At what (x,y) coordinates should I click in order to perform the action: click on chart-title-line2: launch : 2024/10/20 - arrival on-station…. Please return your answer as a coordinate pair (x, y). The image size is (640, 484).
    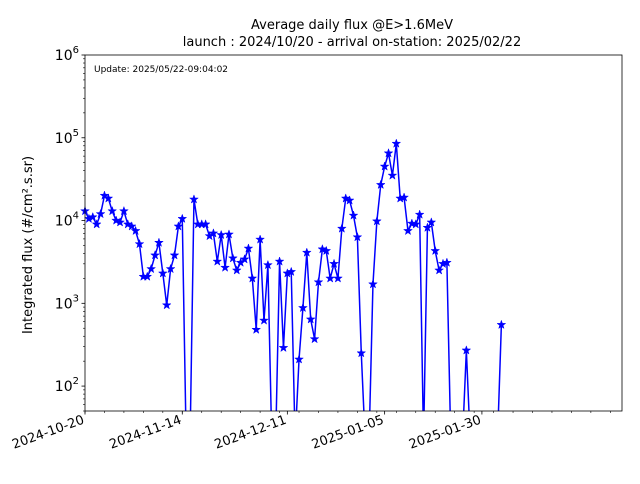
    Looking at the image, I should click on (352, 42).